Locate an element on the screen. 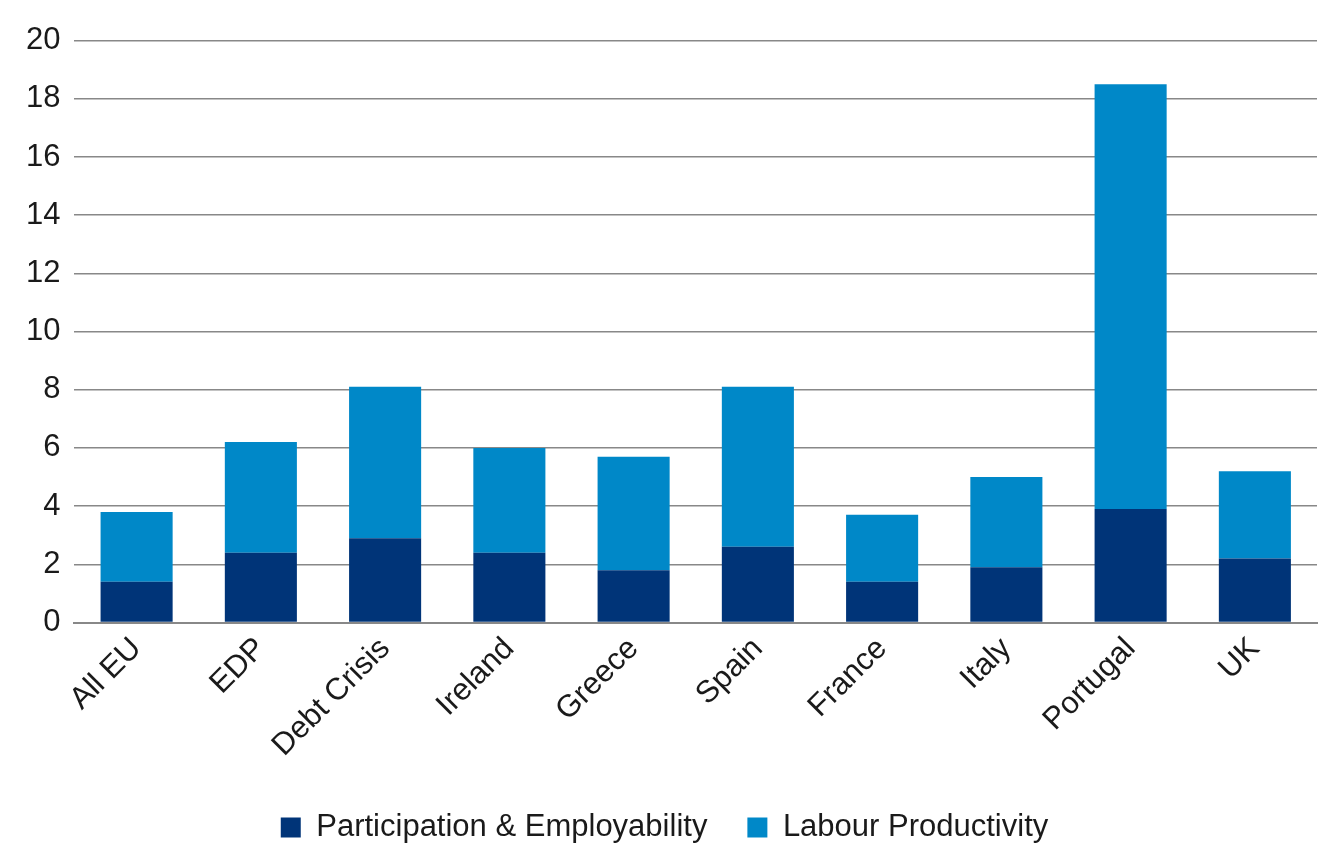  y-tick-label: 14 is located at coordinates (43, 213).